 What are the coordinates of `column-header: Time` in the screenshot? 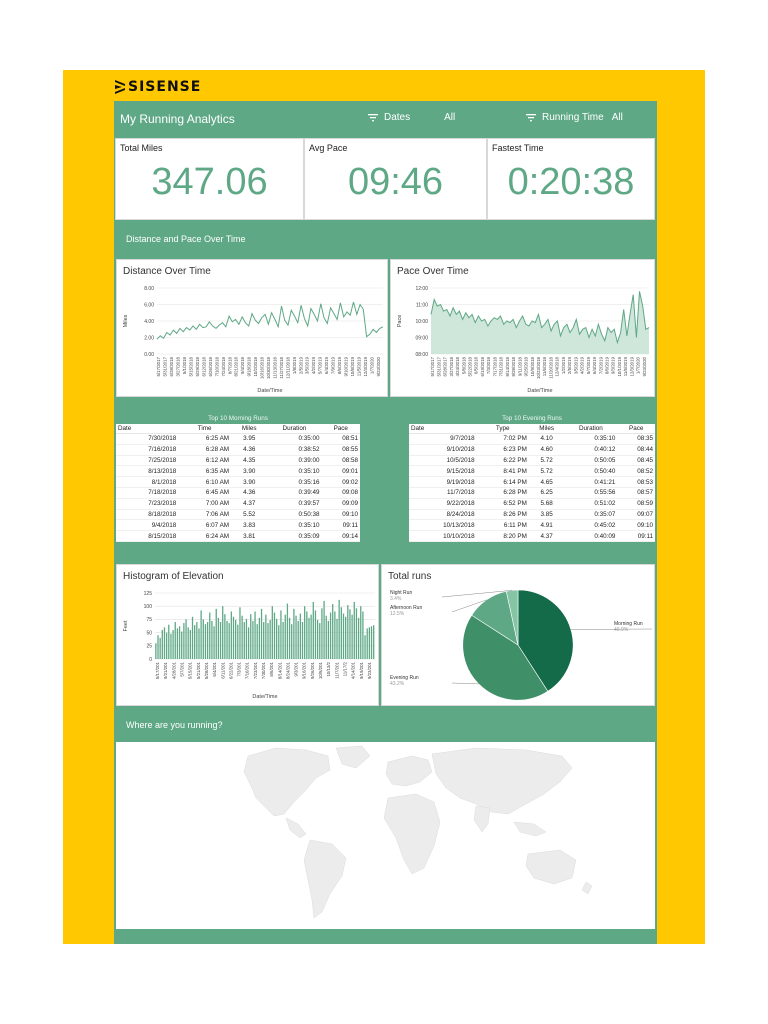 It's located at (205, 429).